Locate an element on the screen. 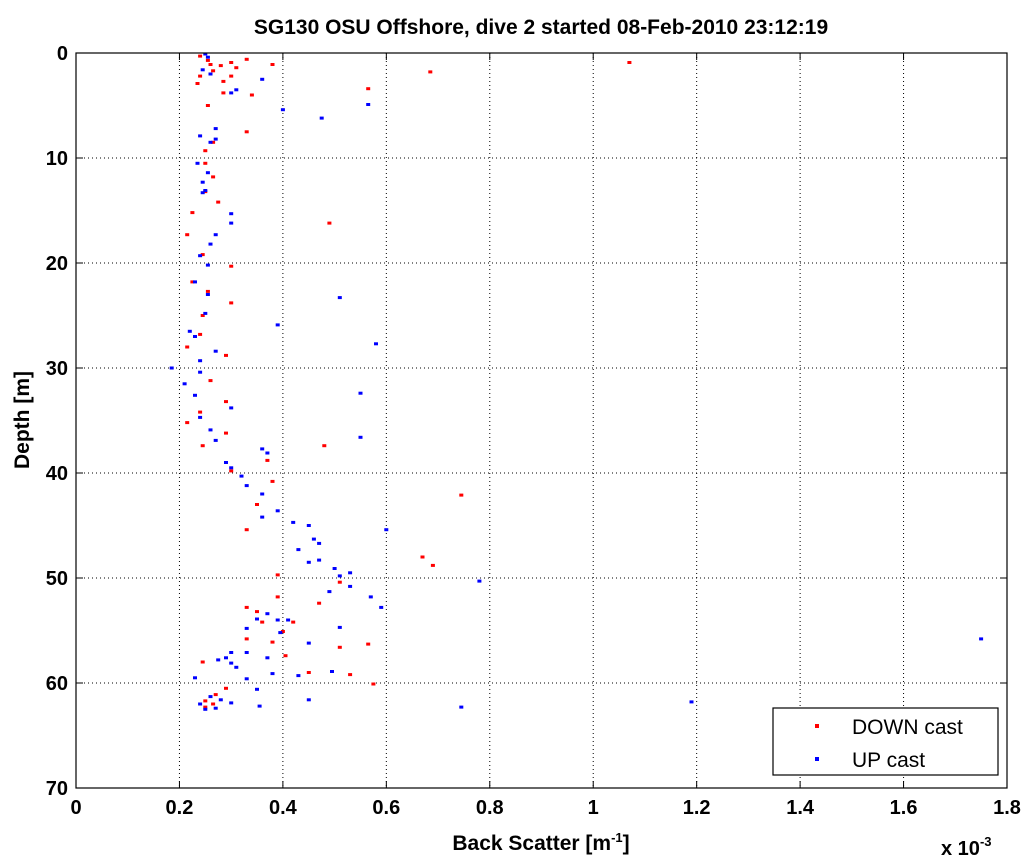 This screenshot has height=860, width=1031. legend: DOWN cast UP cast is located at coordinates (885, 741).